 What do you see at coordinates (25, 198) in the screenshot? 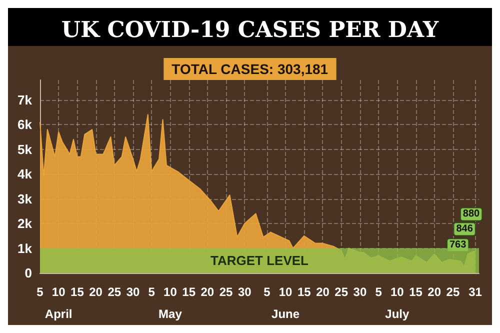
I see `y-tick-label: 3k` at bounding box center [25, 198].